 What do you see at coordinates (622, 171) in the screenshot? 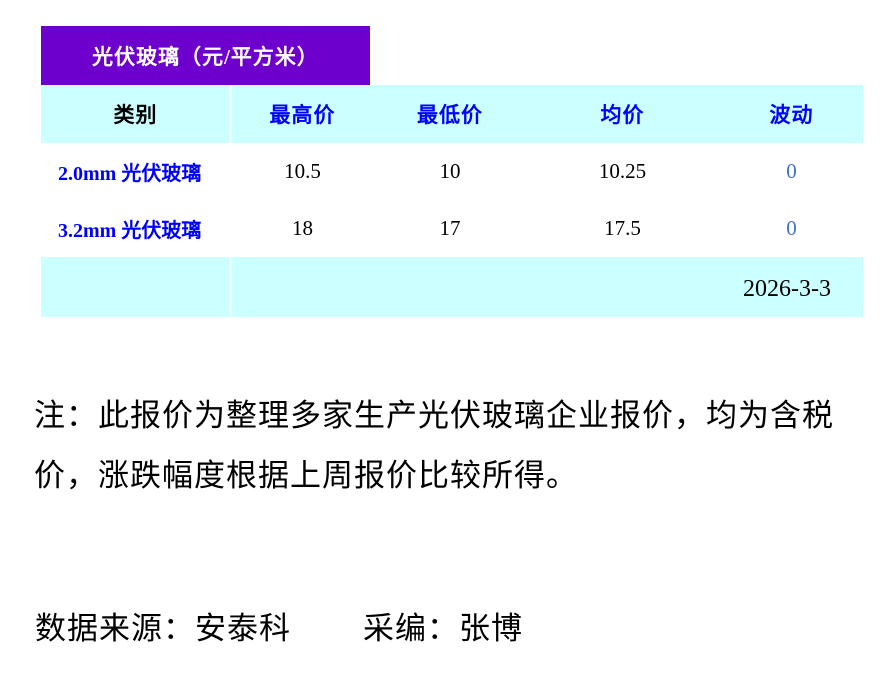
I see `avg-price-cell: 10.25` at bounding box center [622, 171].